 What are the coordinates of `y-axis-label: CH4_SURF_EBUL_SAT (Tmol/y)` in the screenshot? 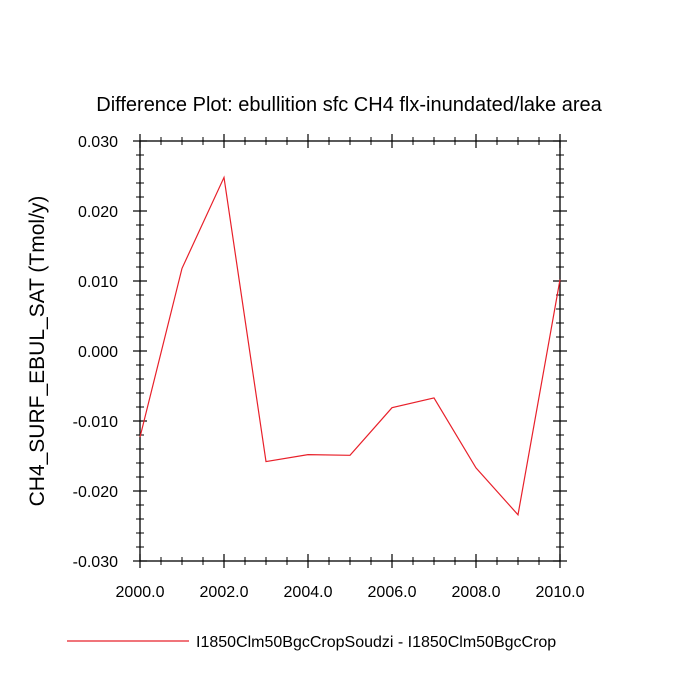 It's located at (37, 351).